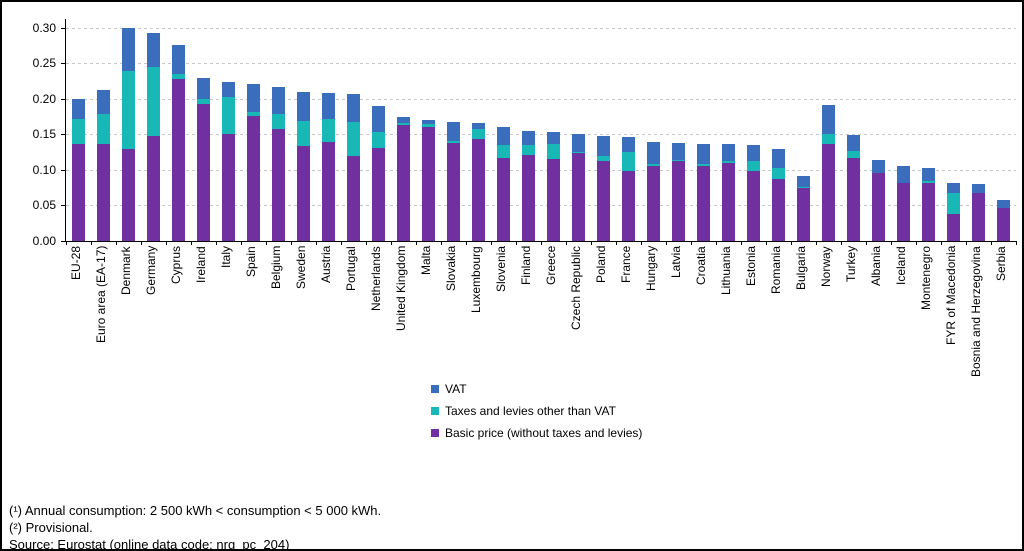 The image size is (1024, 551). What do you see at coordinates (926, 278) in the screenshot?
I see `x-axis-category-label: Montenegro` at bounding box center [926, 278].